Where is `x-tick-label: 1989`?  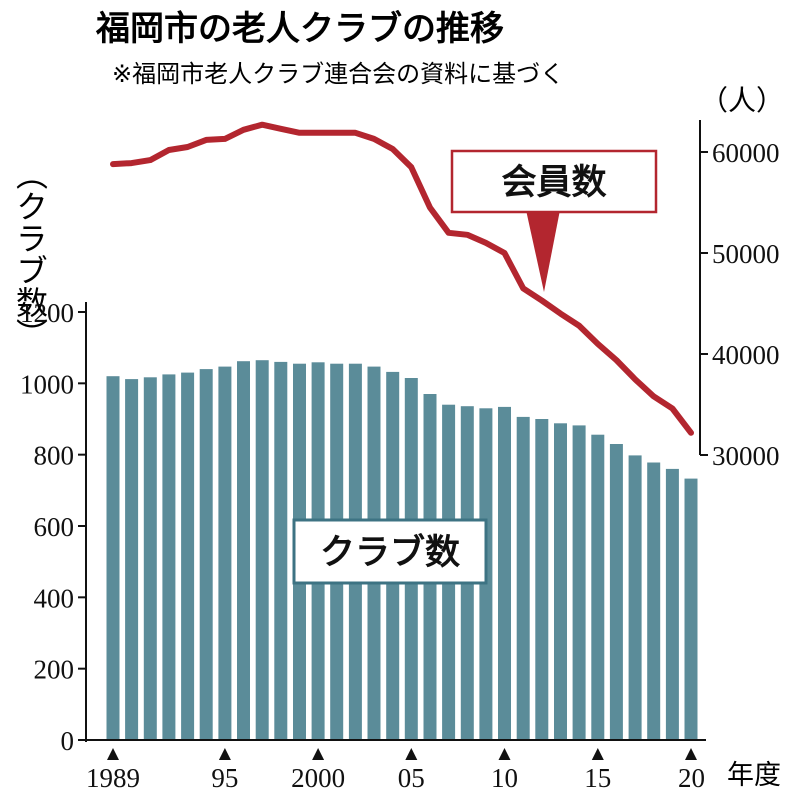 x-tick-label: 1989 is located at coordinates (113, 778).